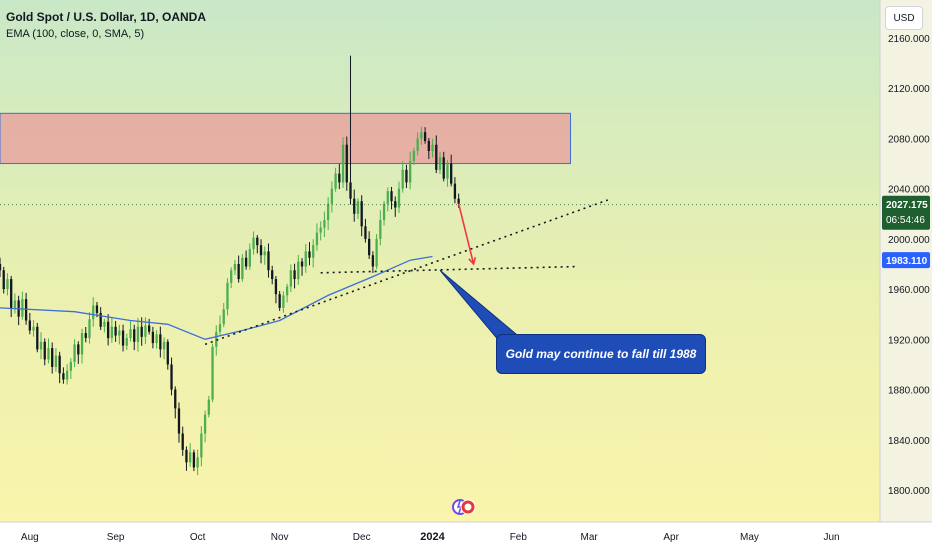 This screenshot has height=550, width=932. Describe the element at coordinates (464, 507) in the screenshot. I see `logo-icon` at that location.